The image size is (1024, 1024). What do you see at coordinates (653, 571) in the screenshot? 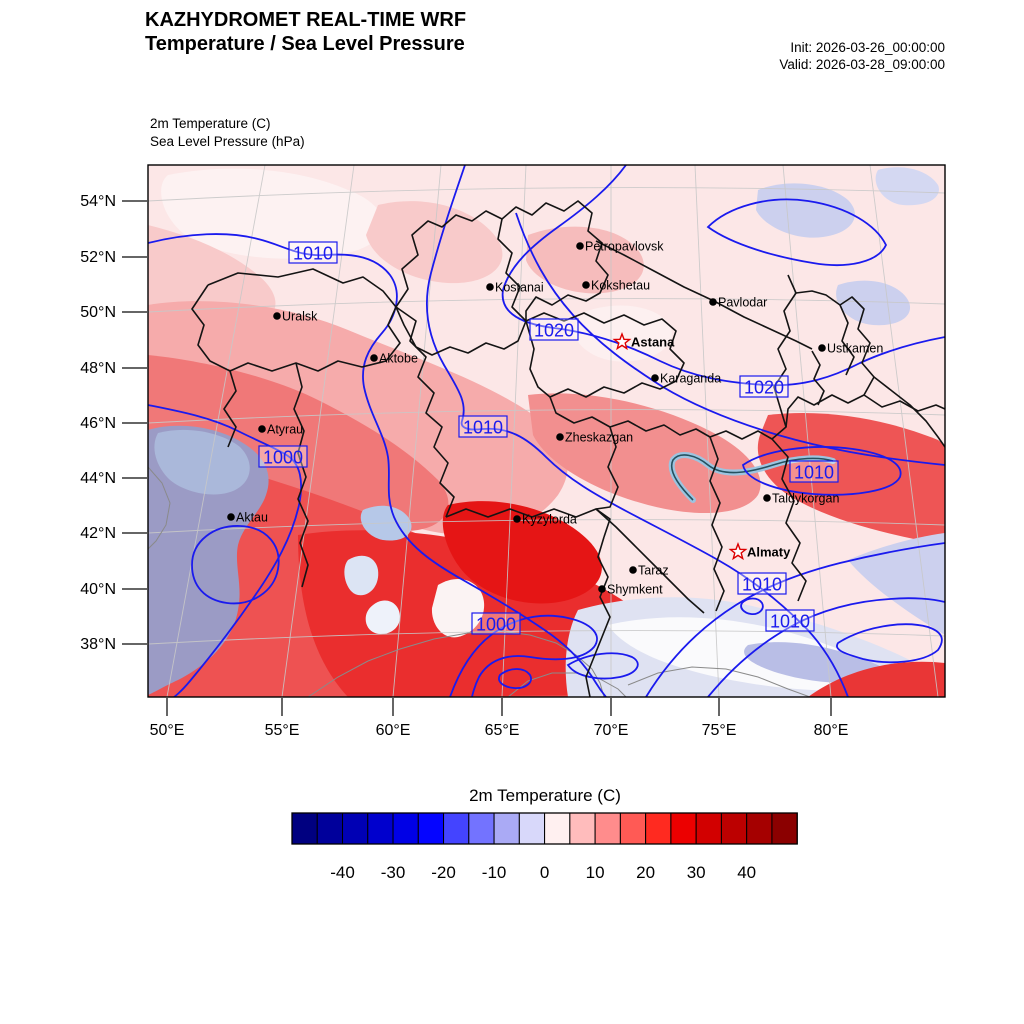
I see `city-label: Taraz` at bounding box center [653, 571].